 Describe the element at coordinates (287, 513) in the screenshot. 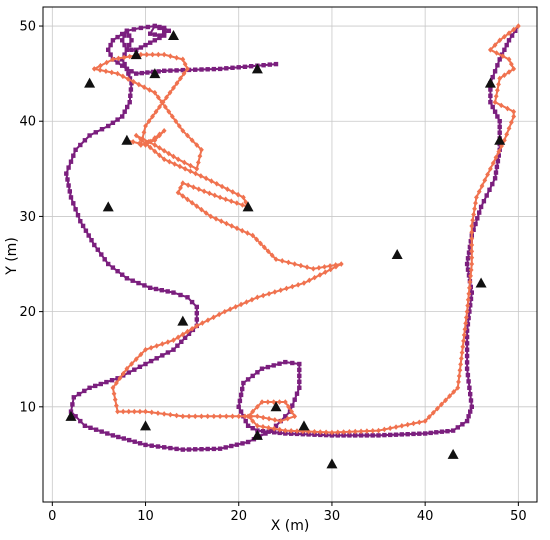

I see `x-tick-labels: 0 10 20 30 40 50` at that location.